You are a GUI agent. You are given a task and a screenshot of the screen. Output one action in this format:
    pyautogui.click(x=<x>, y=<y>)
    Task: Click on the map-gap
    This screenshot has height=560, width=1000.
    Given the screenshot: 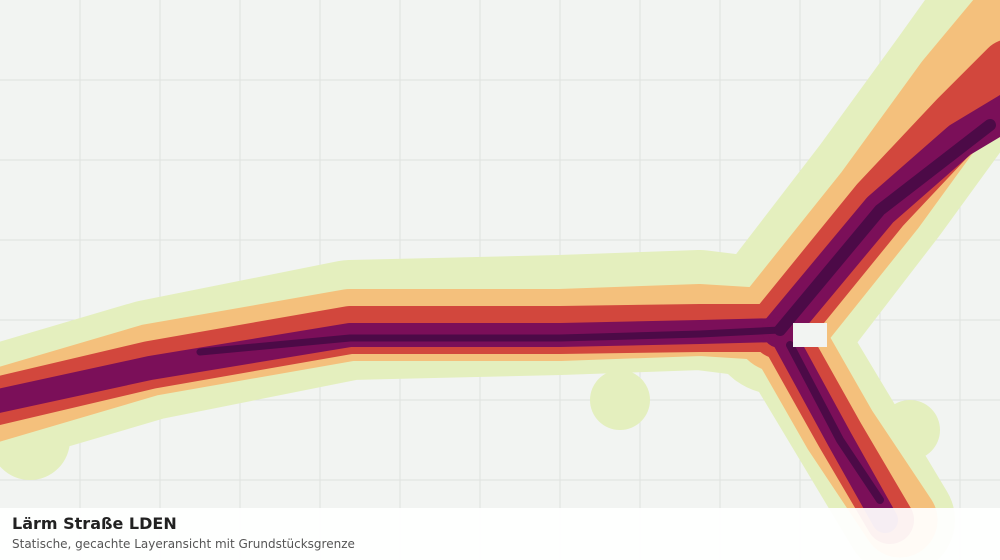 What is the action you would take?
    pyautogui.click(x=810, y=335)
    